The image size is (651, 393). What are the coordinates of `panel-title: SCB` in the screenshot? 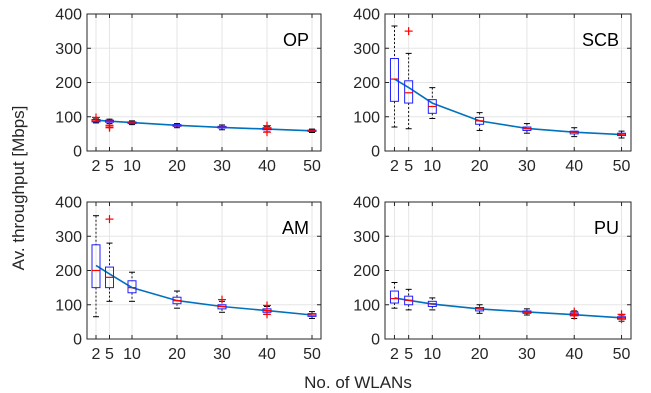 It's located at (600, 40).